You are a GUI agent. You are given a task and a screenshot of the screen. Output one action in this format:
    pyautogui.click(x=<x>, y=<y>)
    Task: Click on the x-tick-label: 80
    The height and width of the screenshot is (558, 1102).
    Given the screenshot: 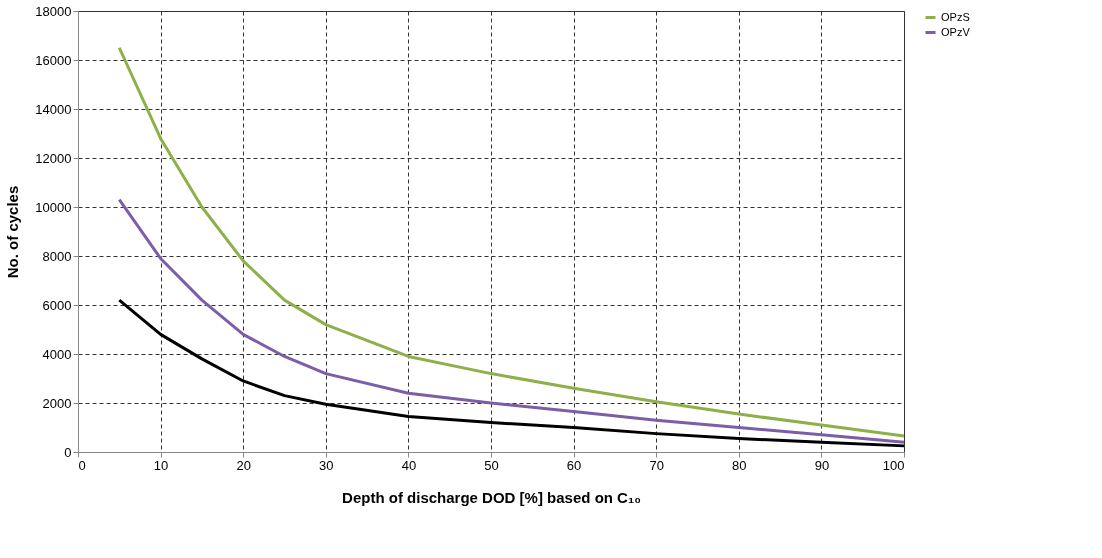 What is the action you would take?
    pyautogui.click(x=739, y=465)
    